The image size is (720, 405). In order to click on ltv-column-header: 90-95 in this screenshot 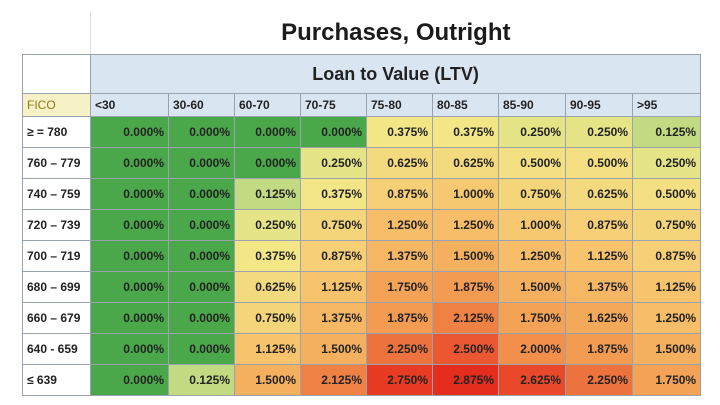, I will do `click(599, 105)`.